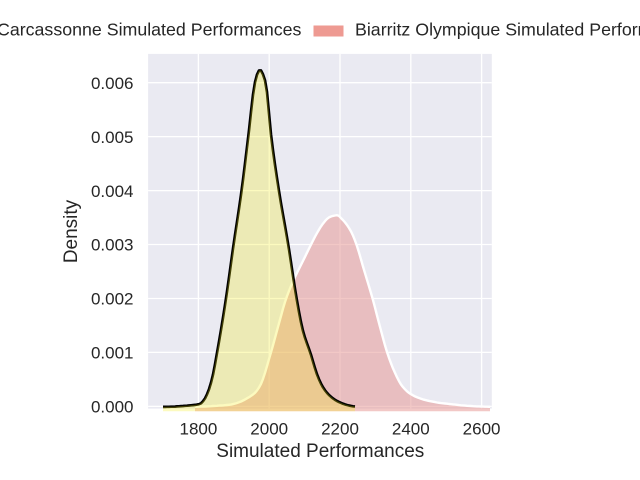  I want to click on svg-text: 2400, so click(411, 429).